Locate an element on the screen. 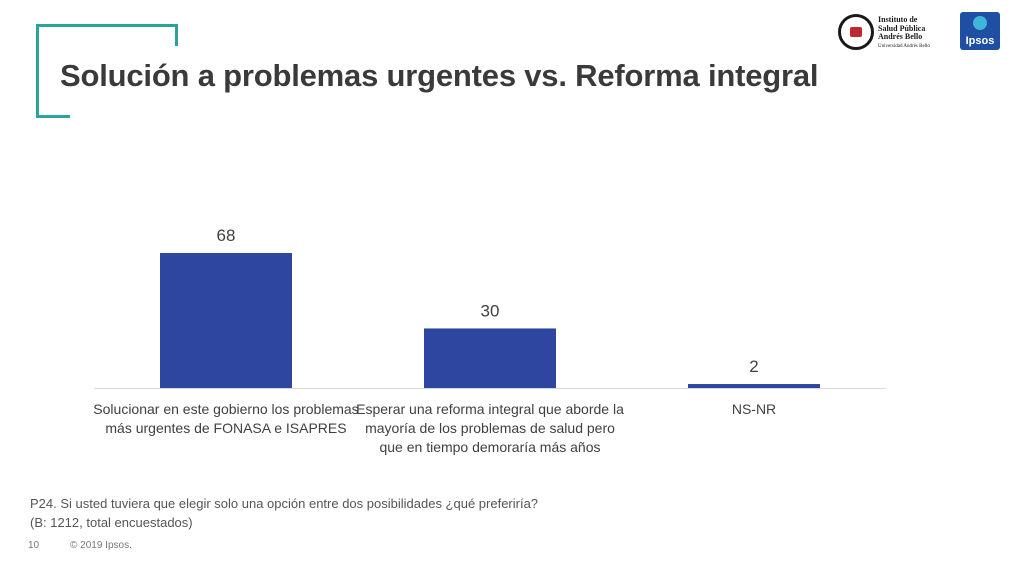  category-label-nsnr: NS-NR is located at coordinates (754, 409).